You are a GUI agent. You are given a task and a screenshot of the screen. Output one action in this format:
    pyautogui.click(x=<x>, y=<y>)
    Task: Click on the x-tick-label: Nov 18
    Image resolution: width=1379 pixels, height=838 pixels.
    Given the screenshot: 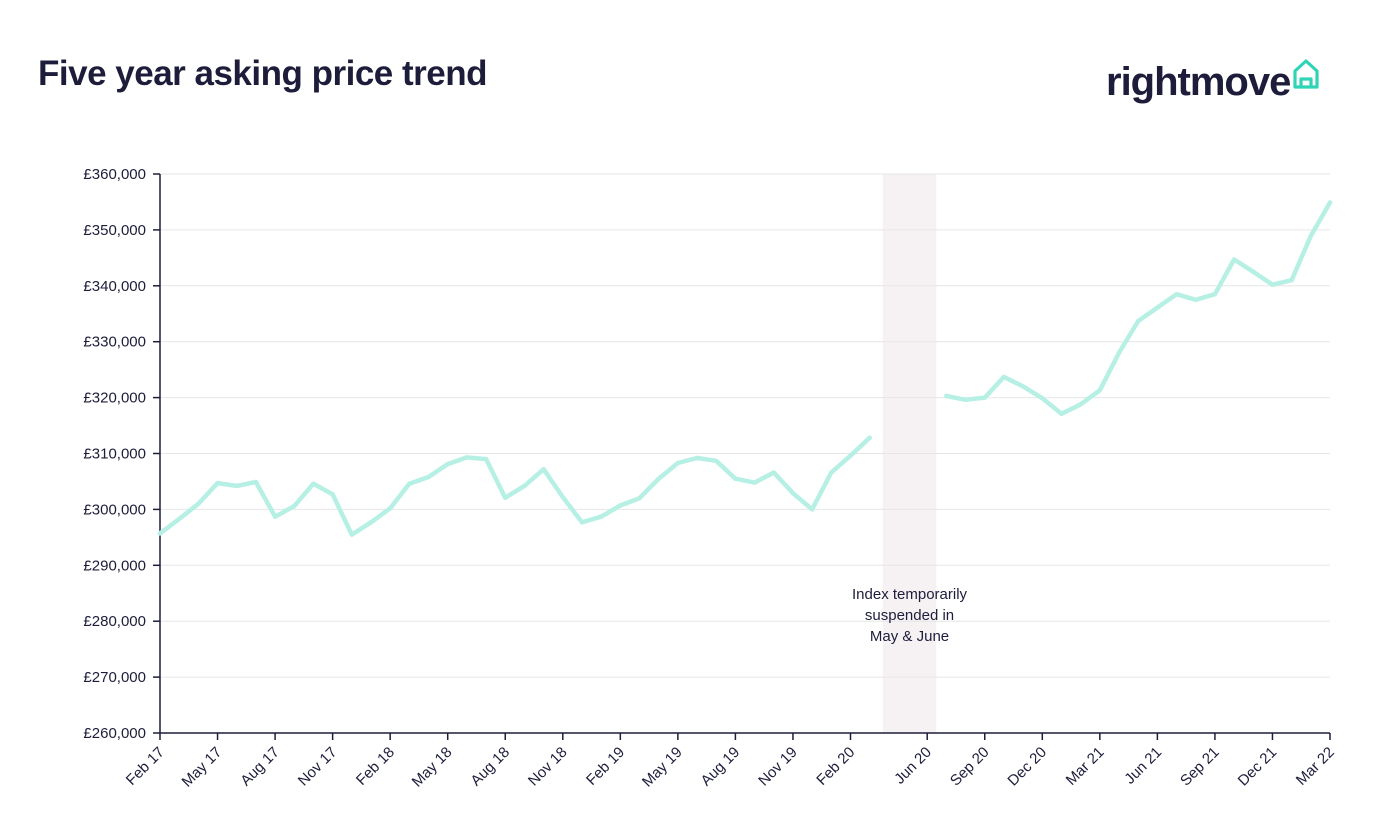 What is the action you would take?
    pyautogui.click(x=548, y=767)
    